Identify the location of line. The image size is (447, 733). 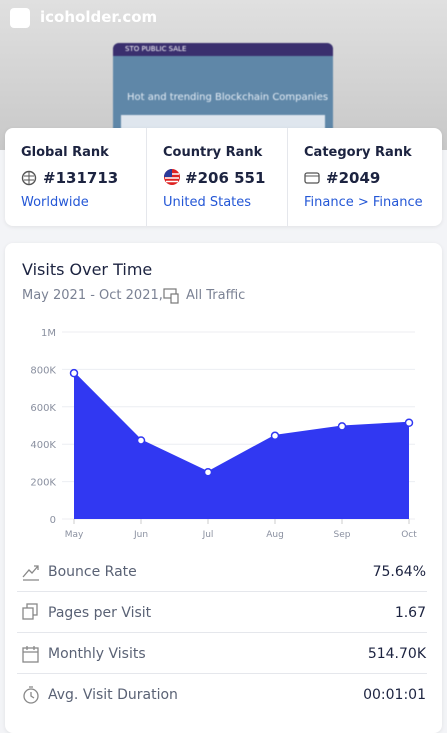
(241, 423).